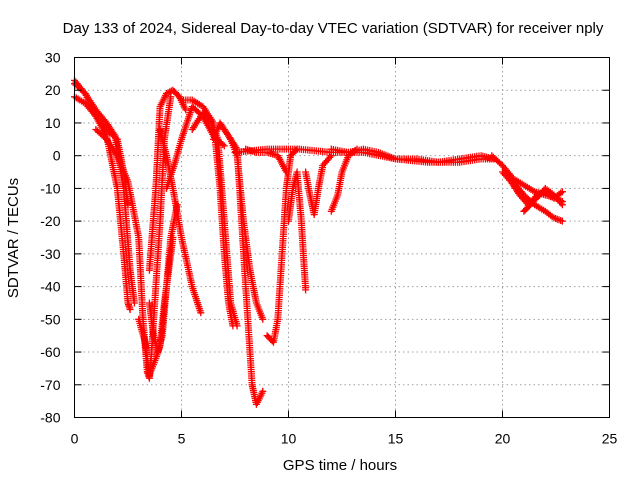  I want to click on x-tick-label: 25, so click(610, 439).